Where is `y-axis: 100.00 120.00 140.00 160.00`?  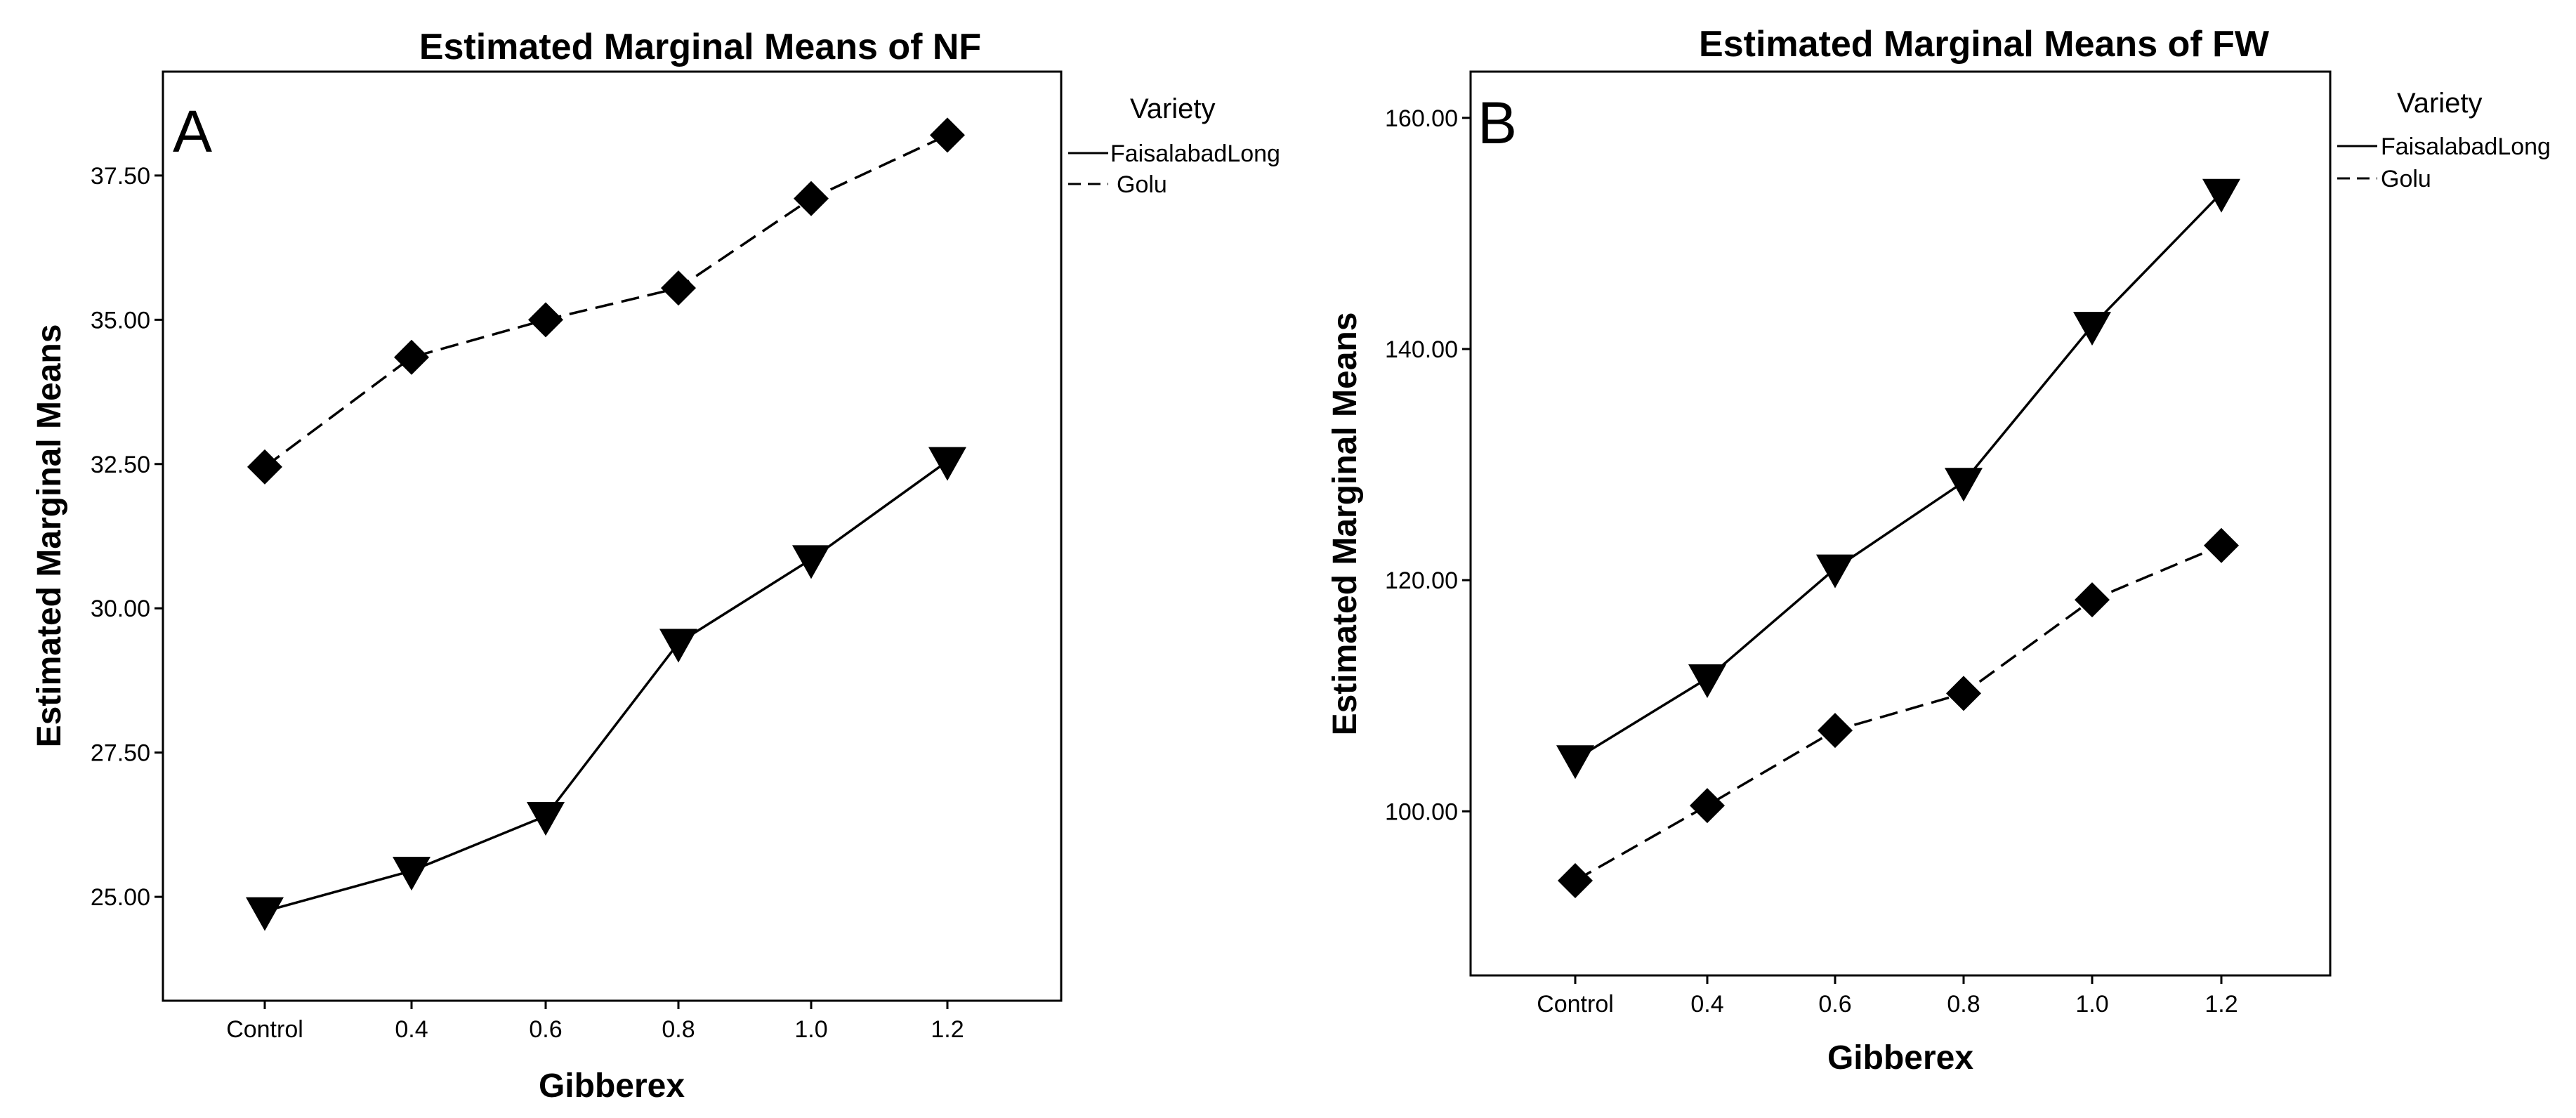 y-axis: 100.00 120.00 140.00 160.00 is located at coordinates (1428, 465).